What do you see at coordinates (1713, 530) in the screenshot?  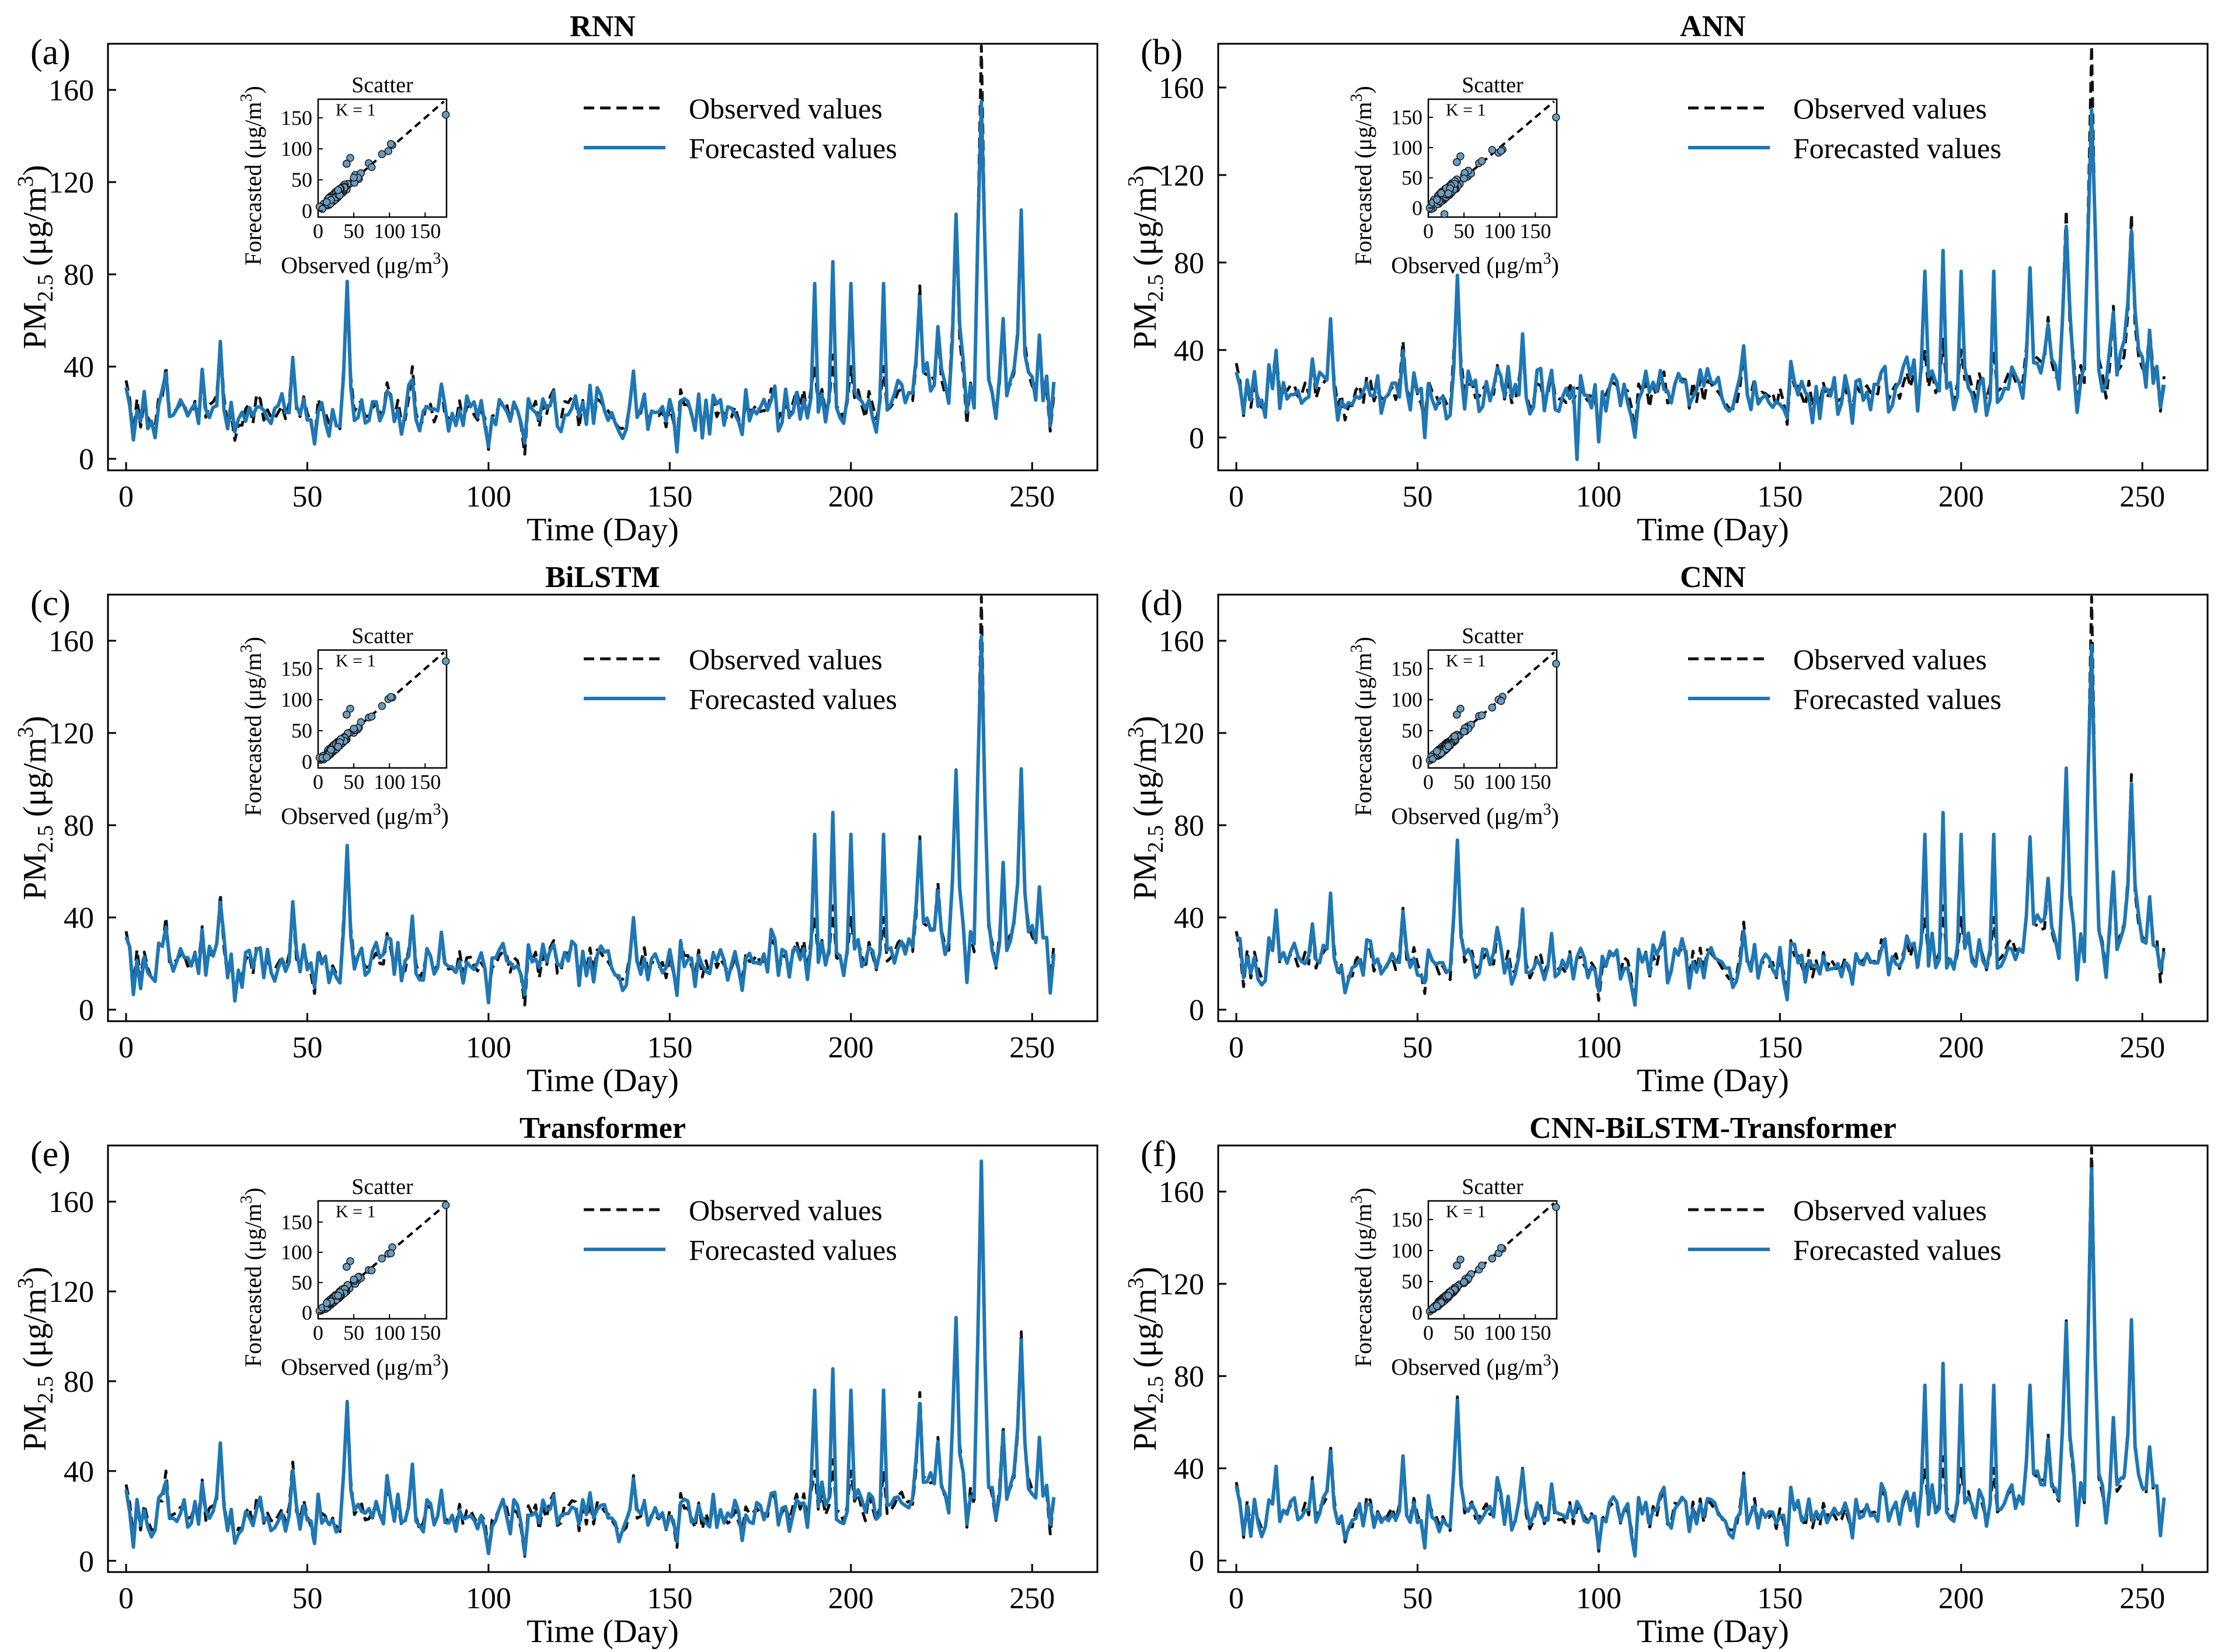 I see `x-axis-label: Time (Day)` at bounding box center [1713, 530].